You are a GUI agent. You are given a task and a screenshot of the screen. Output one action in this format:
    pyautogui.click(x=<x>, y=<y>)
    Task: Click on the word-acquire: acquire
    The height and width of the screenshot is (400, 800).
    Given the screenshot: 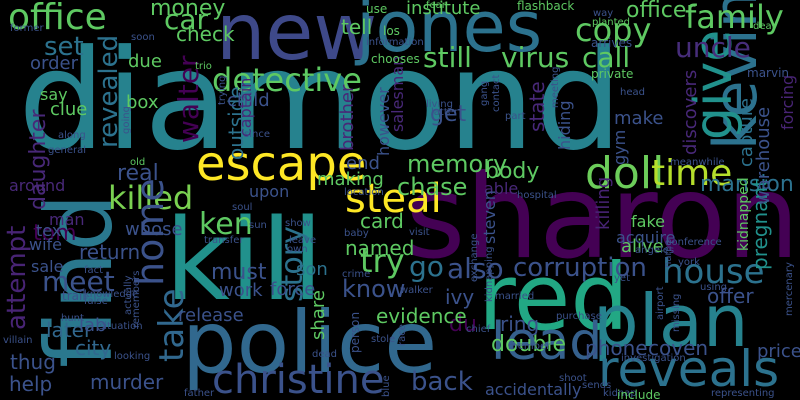 What is the action you would take?
    pyautogui.click(x=646, y=237)
    